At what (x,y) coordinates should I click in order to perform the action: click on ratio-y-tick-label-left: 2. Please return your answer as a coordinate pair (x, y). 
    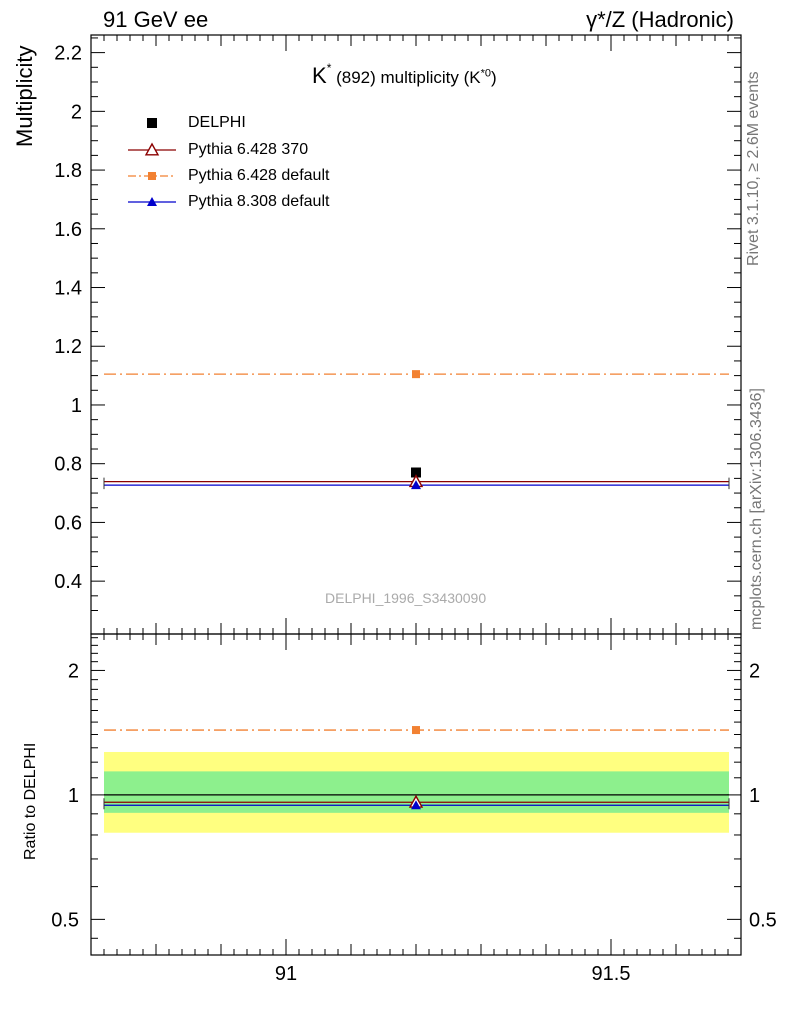
    Looking at the image, I should click on (73, 671).